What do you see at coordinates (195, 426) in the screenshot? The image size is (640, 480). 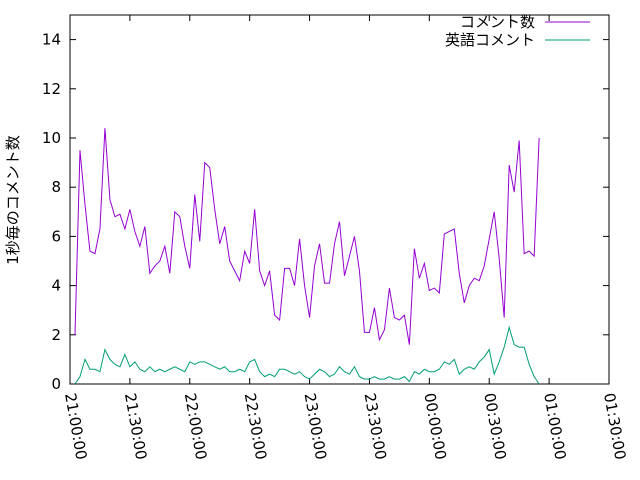 I see `x-tick-label: 22:00:00` at bounding box center [195, 426].